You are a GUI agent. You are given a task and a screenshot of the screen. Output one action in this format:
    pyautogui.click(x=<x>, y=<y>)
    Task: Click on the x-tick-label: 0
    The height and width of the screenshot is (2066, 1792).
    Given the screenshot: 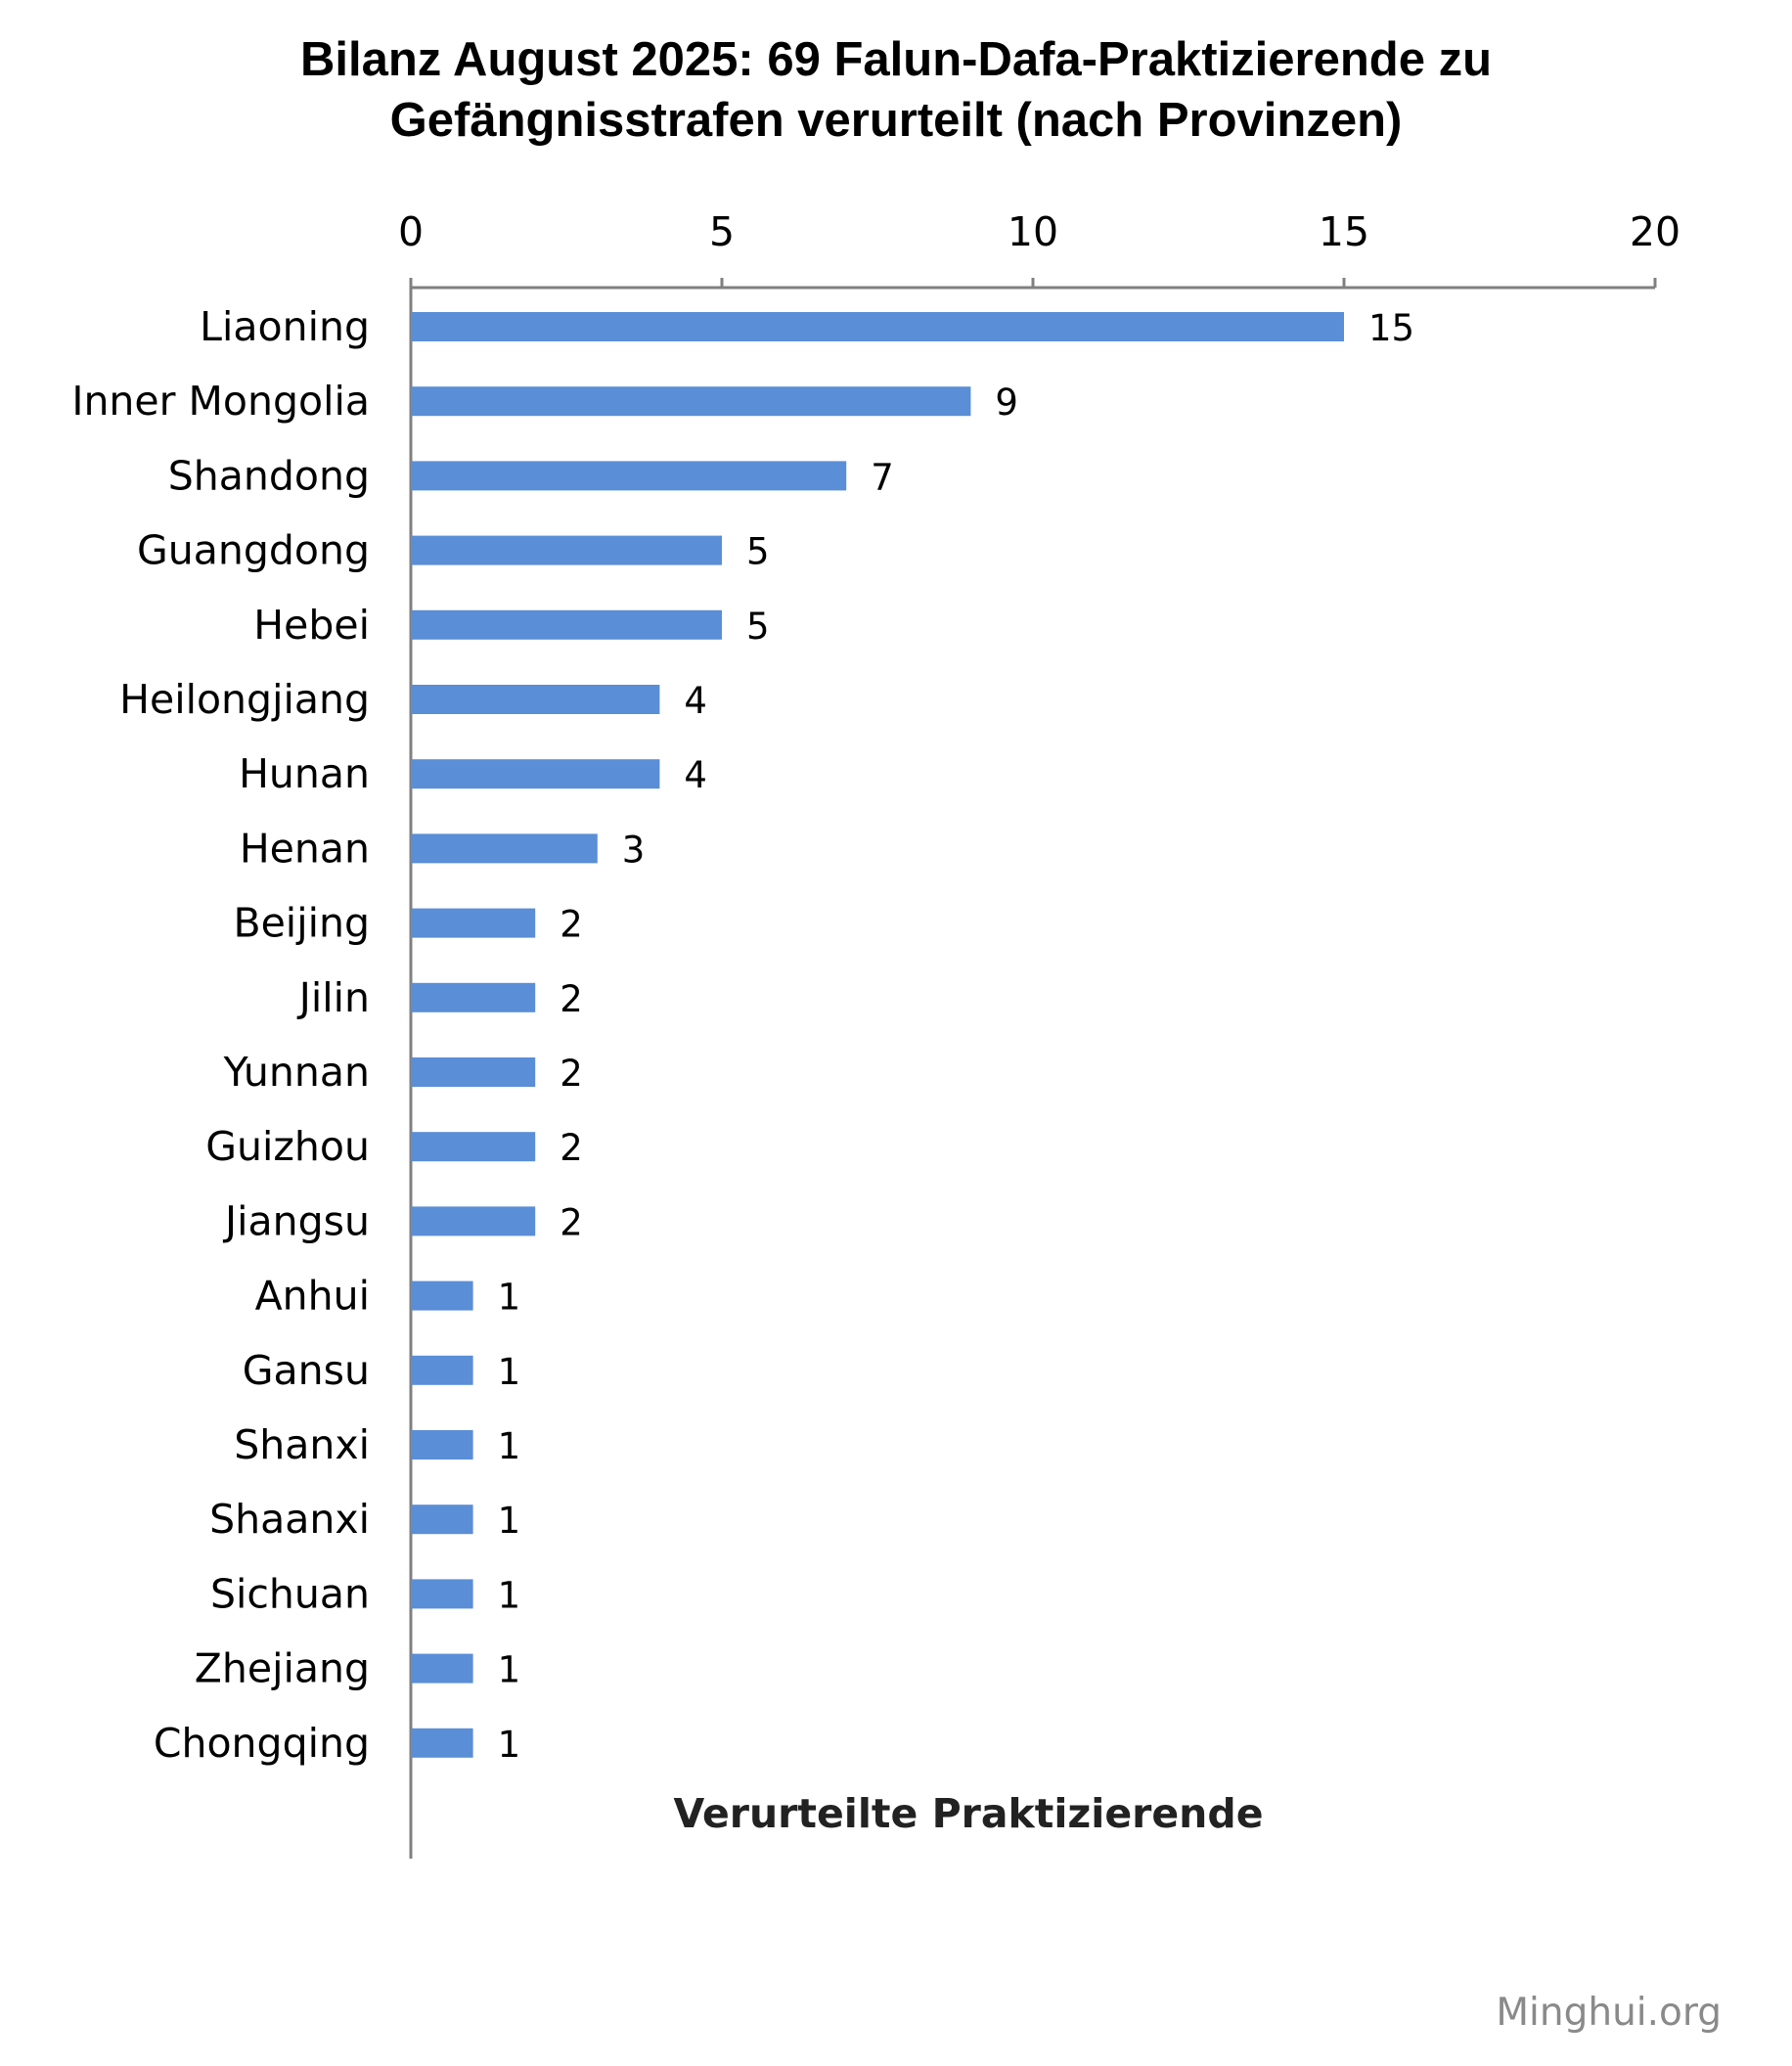 What is the action you would take?
    pyautogui.click(x=411, y=231)
    